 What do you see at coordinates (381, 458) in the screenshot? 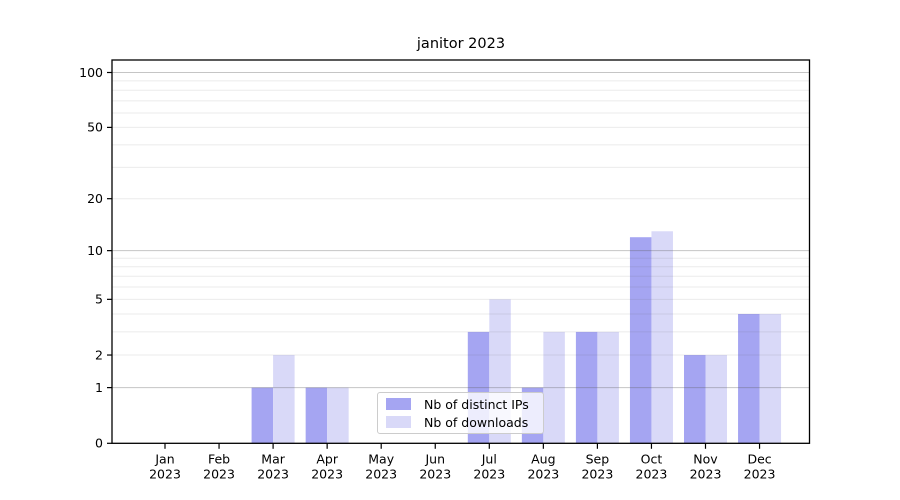
I see `x-tick-label-month: May` at bounding box center [381, 458].